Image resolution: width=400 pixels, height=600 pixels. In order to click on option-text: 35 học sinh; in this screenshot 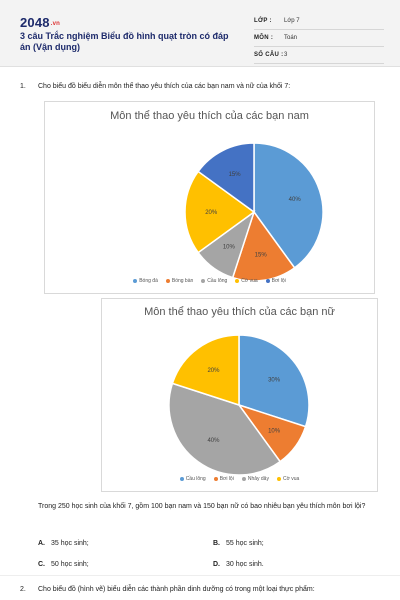, I will do `click(70, 543)`.